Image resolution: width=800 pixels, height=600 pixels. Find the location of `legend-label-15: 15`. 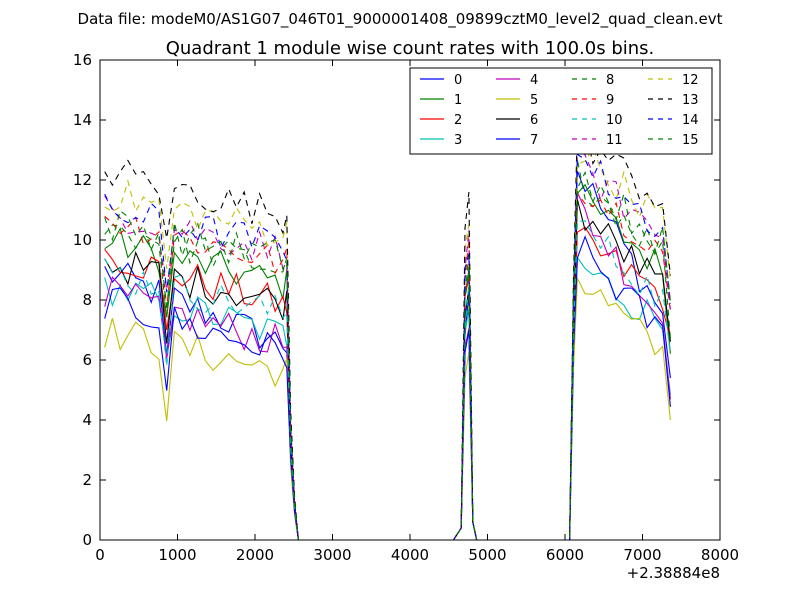

legend-label-15: 15 is located at coordinates (690, 140).